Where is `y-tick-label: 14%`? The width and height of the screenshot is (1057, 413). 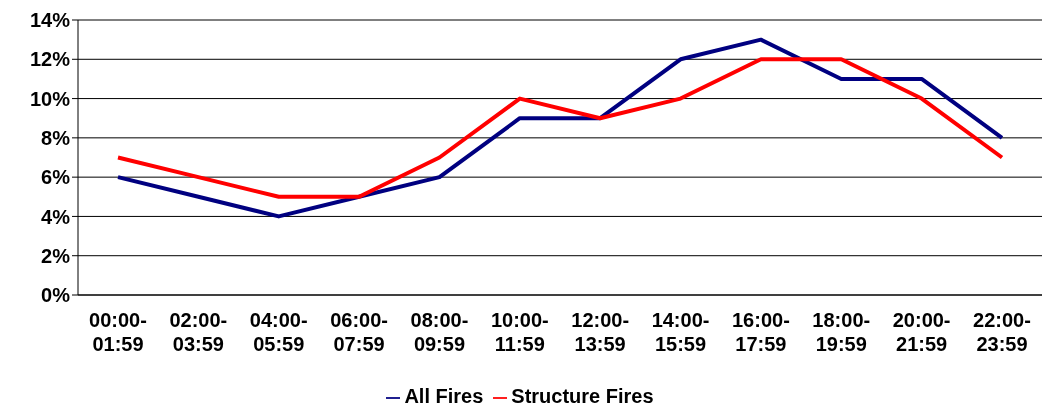
y-tick-label: 14% is located at coordinates (50, 20).